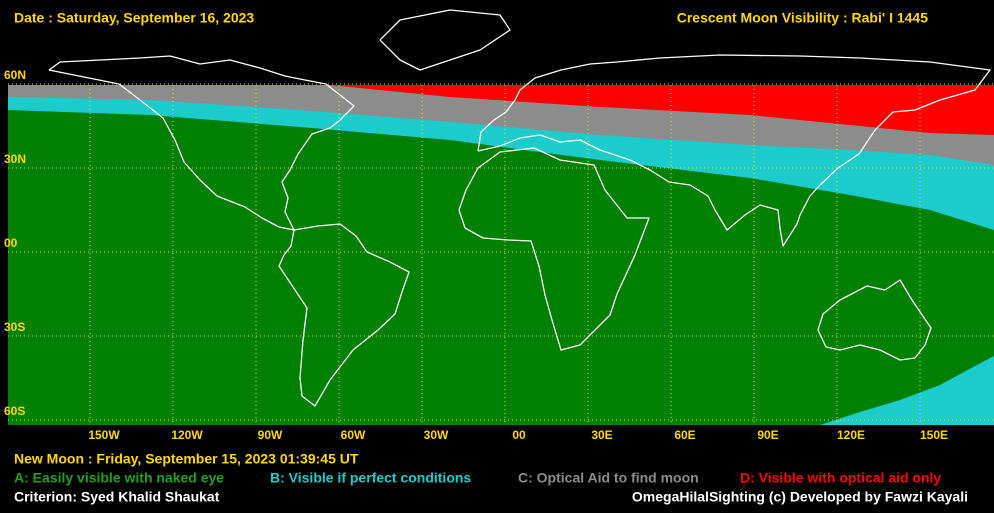 The height and width of the screenshot is (513, 994). What do you see at coordinates (187, 435) in the screenshot?
I see `lon-label: 120W` at bounding box center [187, 435].